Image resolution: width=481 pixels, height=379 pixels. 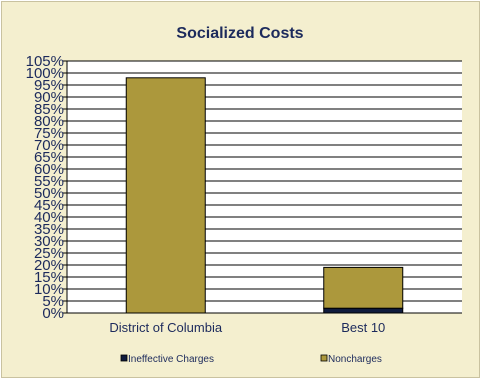 What do you see at coordinates (49, 97) in the screenshot?
I see `y-tick-label: 90%` at bounding box center [49, 97].